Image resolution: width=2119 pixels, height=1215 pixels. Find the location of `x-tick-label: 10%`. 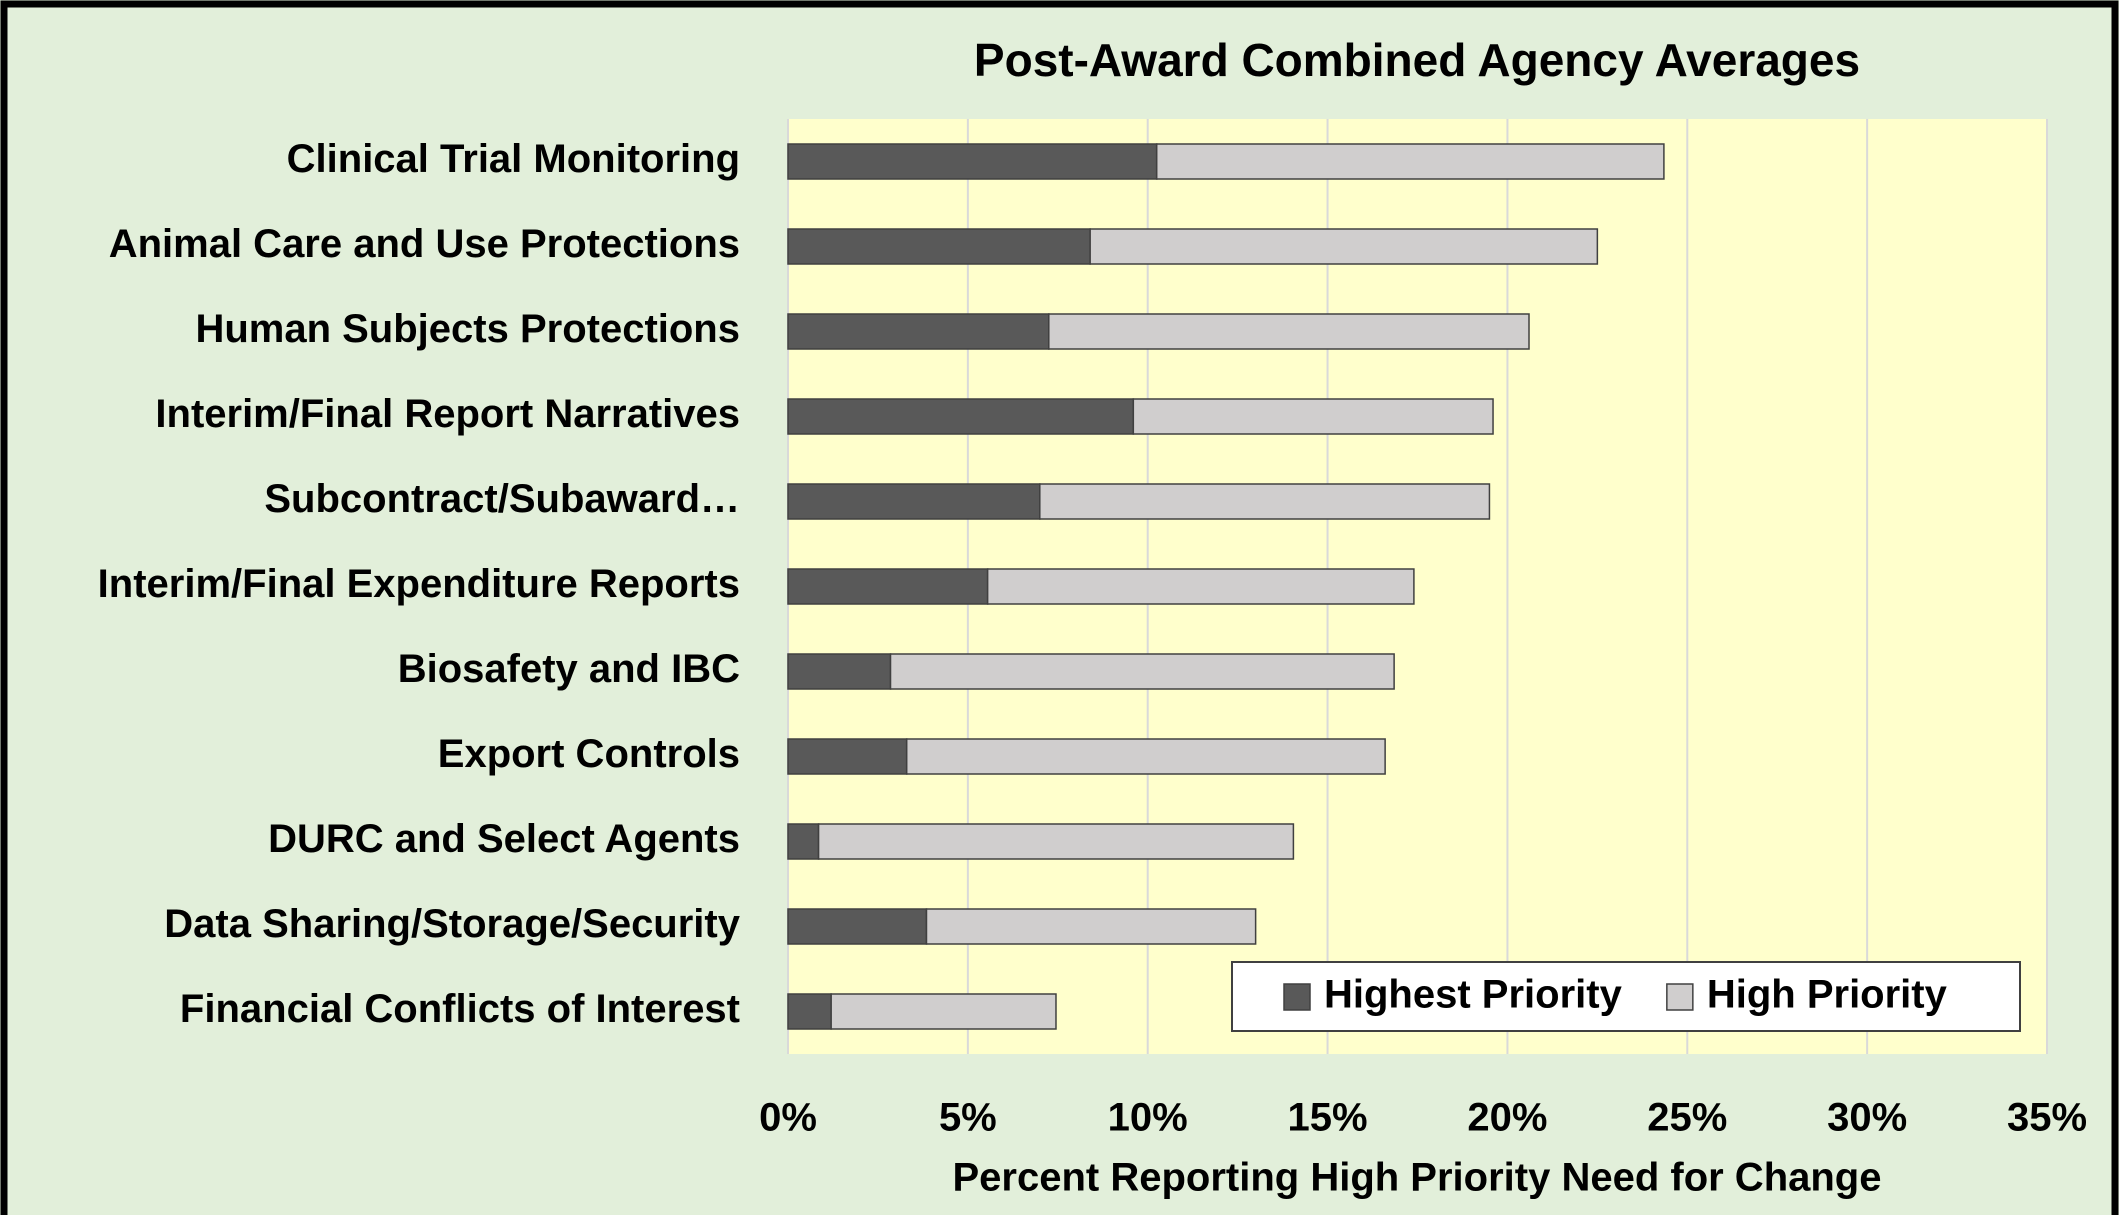

x-tick-label: 10% is located at coordinates (1148, 1118).